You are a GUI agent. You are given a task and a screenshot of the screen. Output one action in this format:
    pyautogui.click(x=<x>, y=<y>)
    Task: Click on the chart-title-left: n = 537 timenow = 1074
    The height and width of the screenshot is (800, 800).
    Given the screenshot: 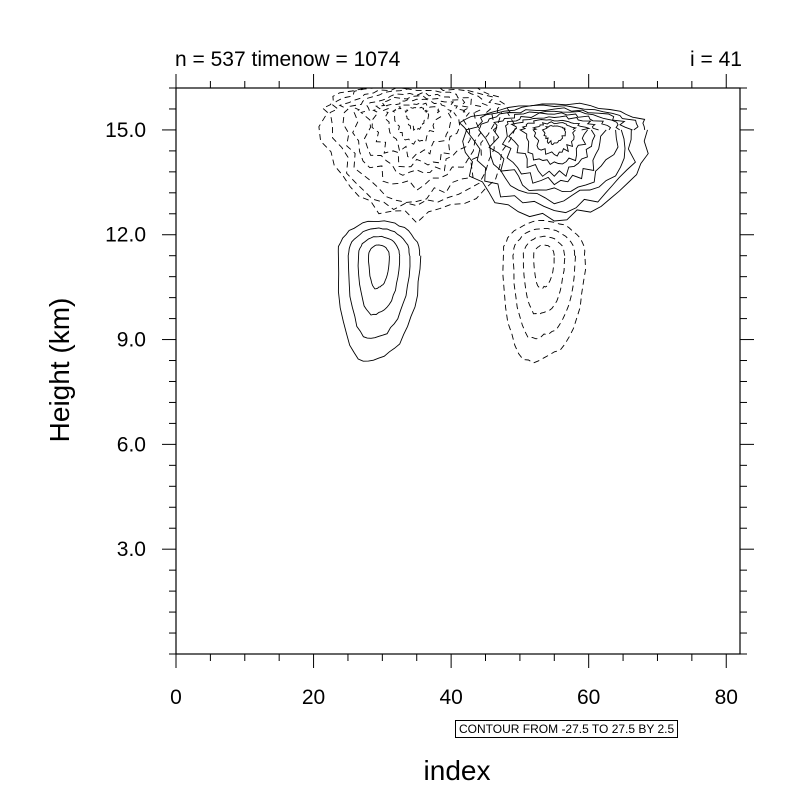 What is the action you would take?
    pyautogui.click(x=288, y=59)
    